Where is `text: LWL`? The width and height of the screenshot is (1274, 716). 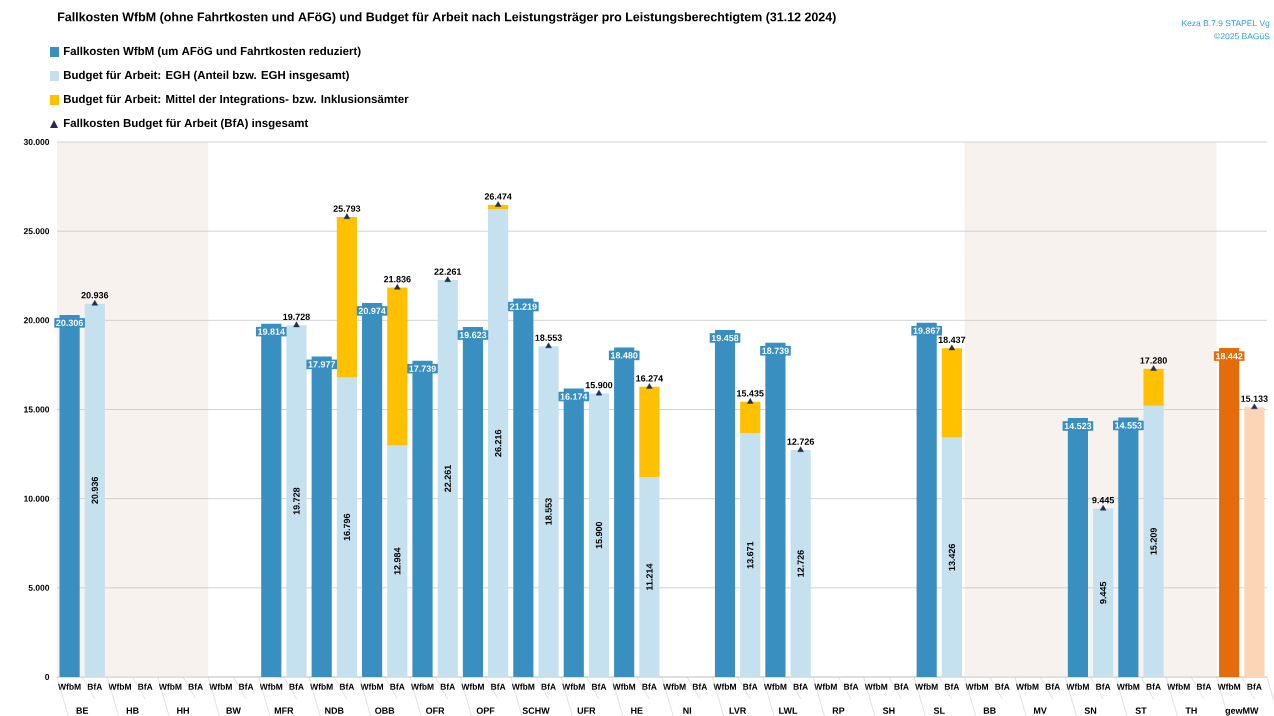 text: LWL is located at coordinates (788, 710).